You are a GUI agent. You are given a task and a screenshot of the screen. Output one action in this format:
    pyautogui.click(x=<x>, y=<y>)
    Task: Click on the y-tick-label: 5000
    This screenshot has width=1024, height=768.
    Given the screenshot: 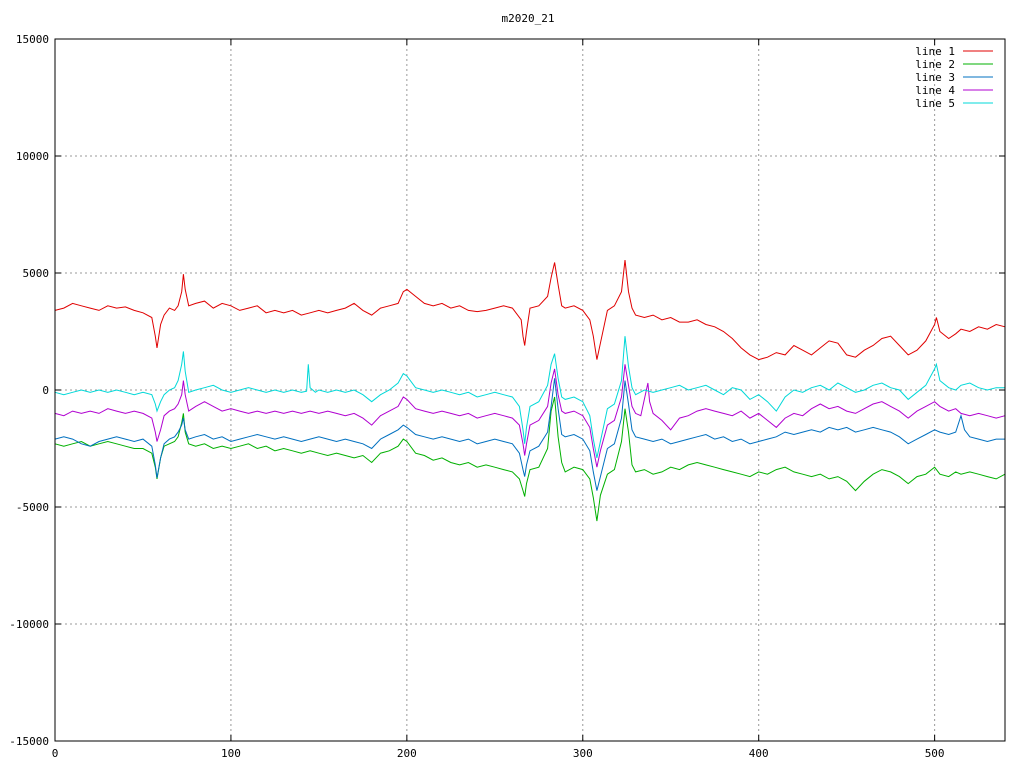 What is the action you would take?
    pyautogui.click(x=36, y=273)
    